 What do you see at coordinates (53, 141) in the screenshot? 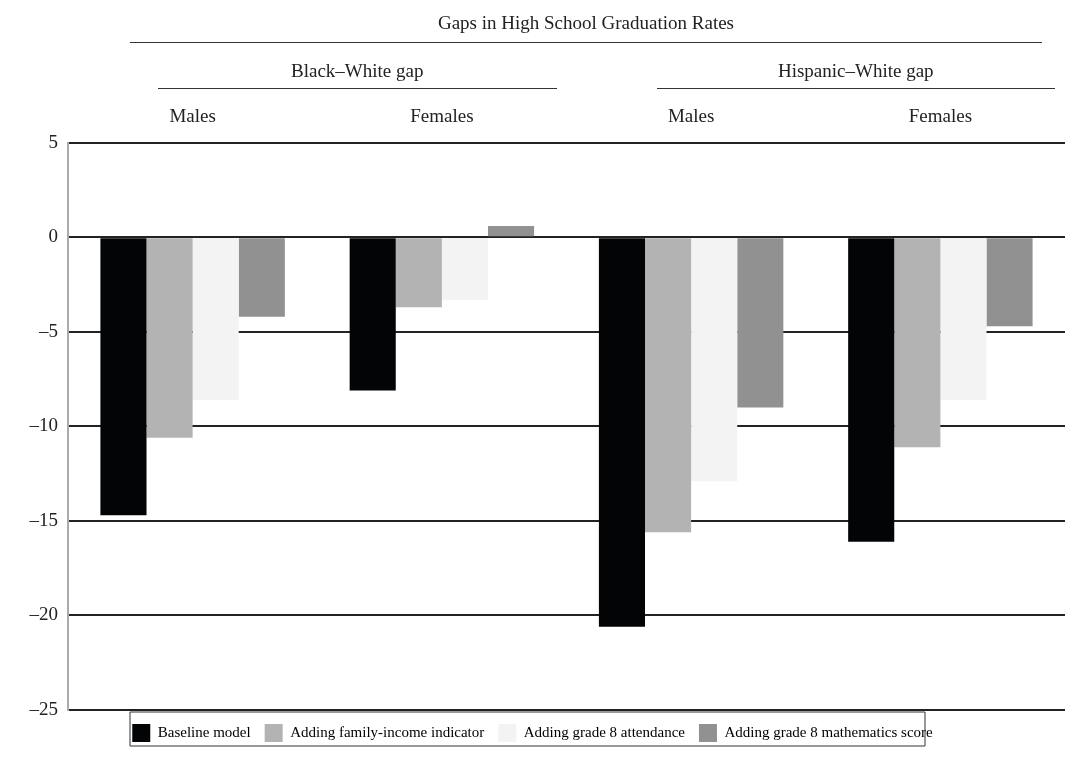
I see `y-tick-label: 5` at bounding box center [53, 141].